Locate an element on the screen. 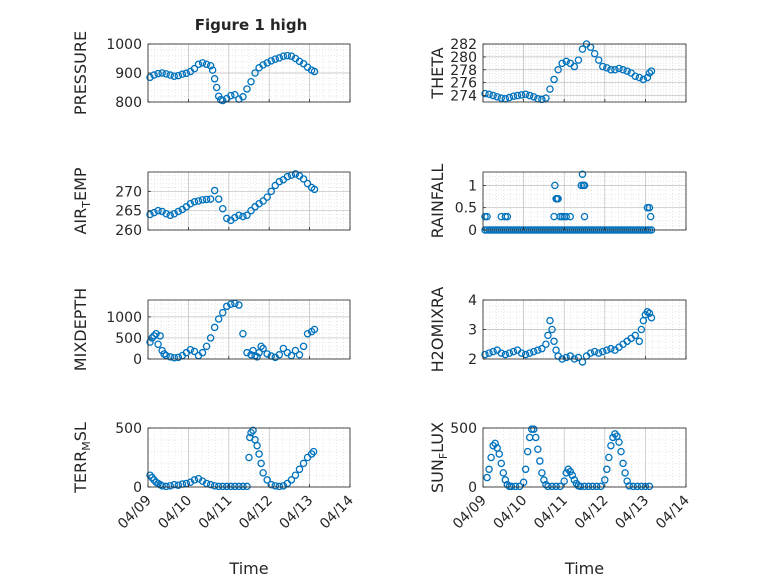  y-axis-label: PRESSURE is located at coordinates (80, 73).